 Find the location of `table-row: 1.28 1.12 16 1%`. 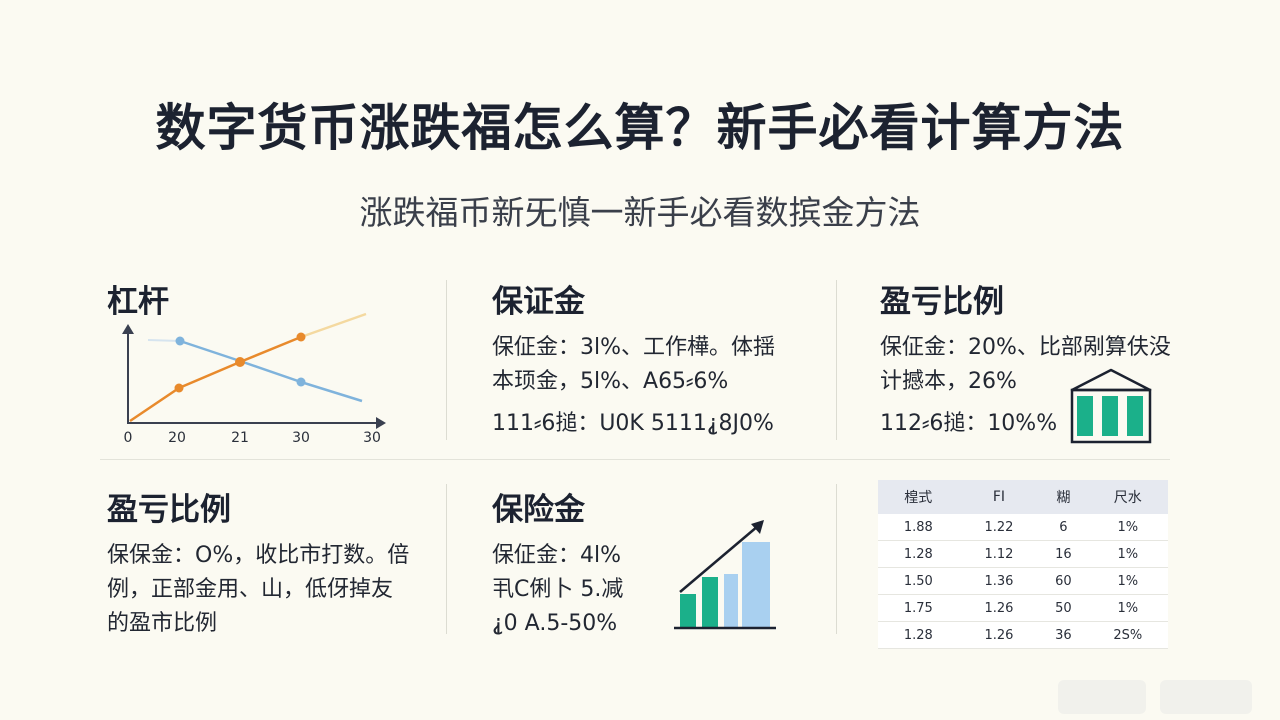

table-row: 1.28 1.12 16 1% is located at coordinates (1023, 554).